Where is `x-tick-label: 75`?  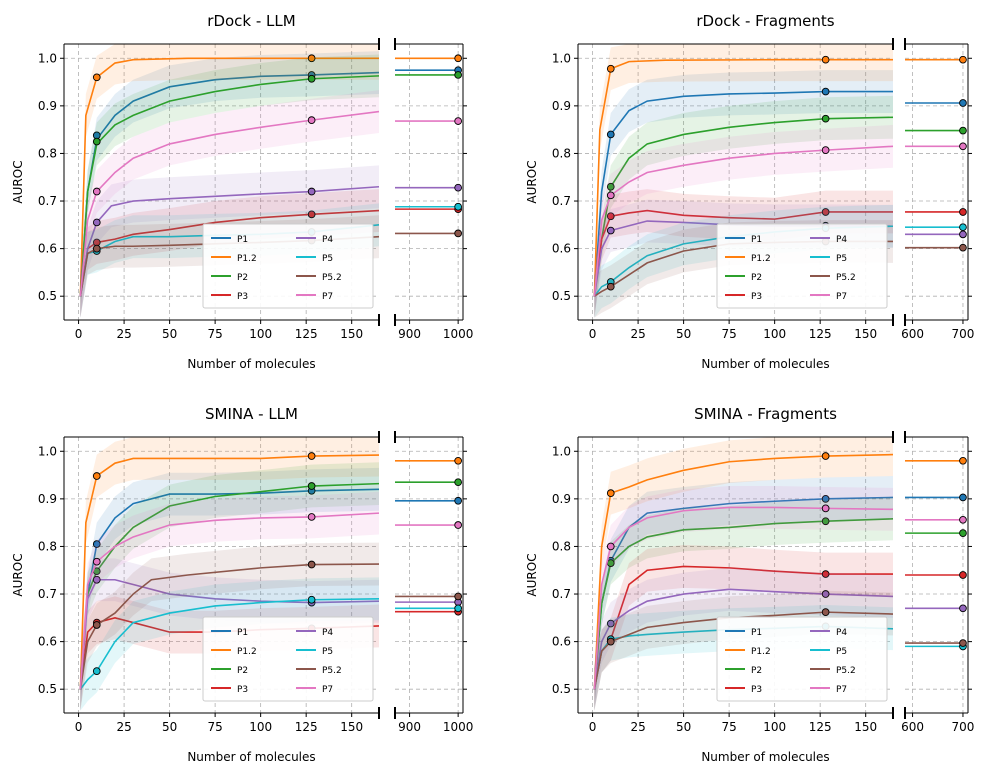 x-tick-label: 75 is located at coordinates (728, 334).